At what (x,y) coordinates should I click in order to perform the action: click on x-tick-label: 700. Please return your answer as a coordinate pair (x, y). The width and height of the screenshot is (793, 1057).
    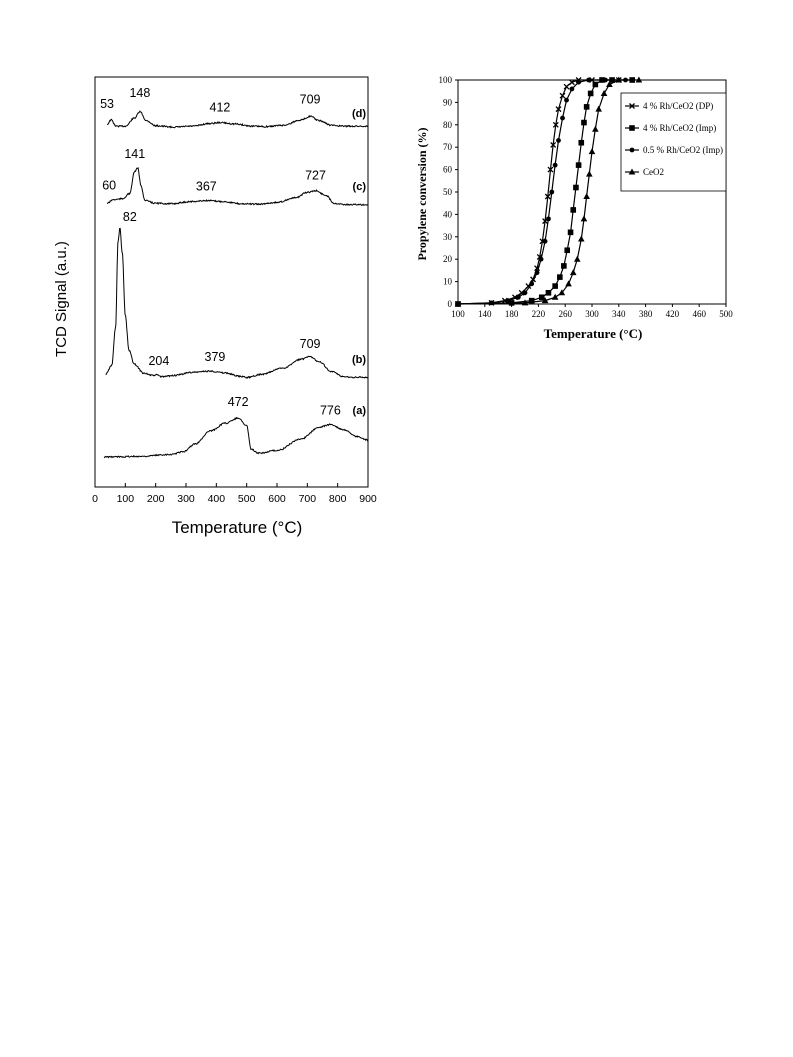
    Looking at the image, I should click on (308, 499).